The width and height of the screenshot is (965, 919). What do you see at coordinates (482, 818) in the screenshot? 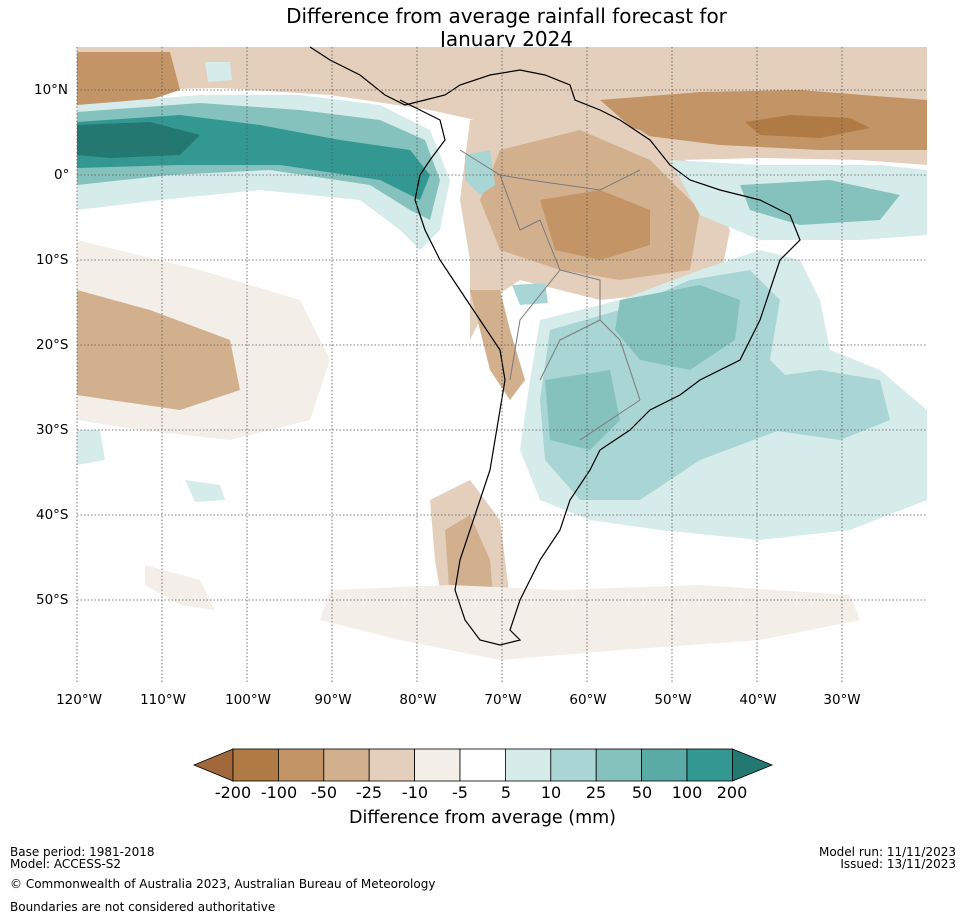
I see `colorbar-label: Difference from average (mm)` at bounding box center [482, 818].